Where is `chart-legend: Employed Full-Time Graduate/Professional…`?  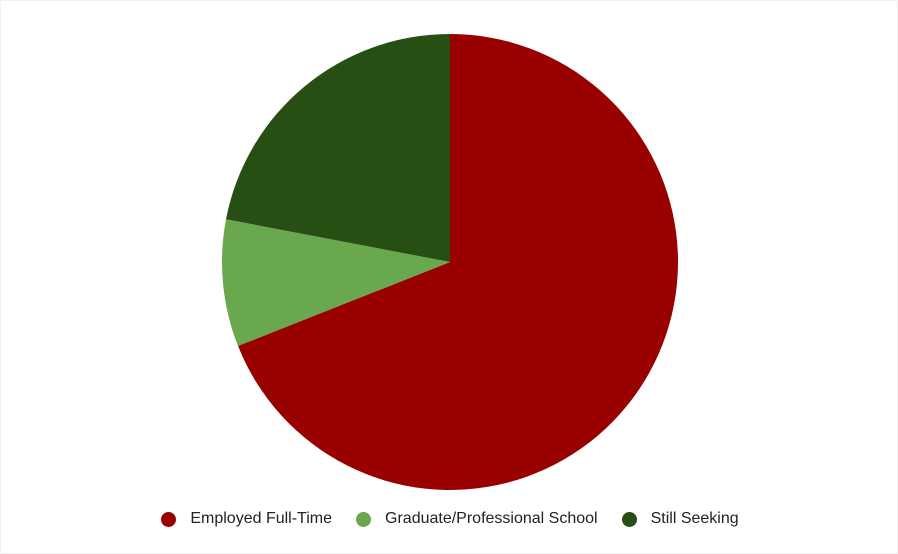
chart-legend: Employed Full-Time Graduate/Professional… is located at coordinates (449, 519).